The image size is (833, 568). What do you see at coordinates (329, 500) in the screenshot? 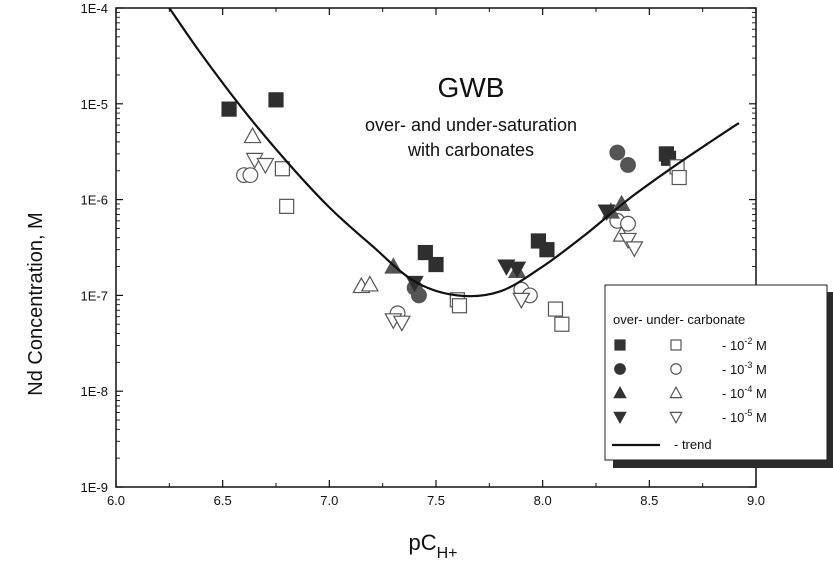
I see `x-tick-label: 7.0` at bounding box center [329, 500].